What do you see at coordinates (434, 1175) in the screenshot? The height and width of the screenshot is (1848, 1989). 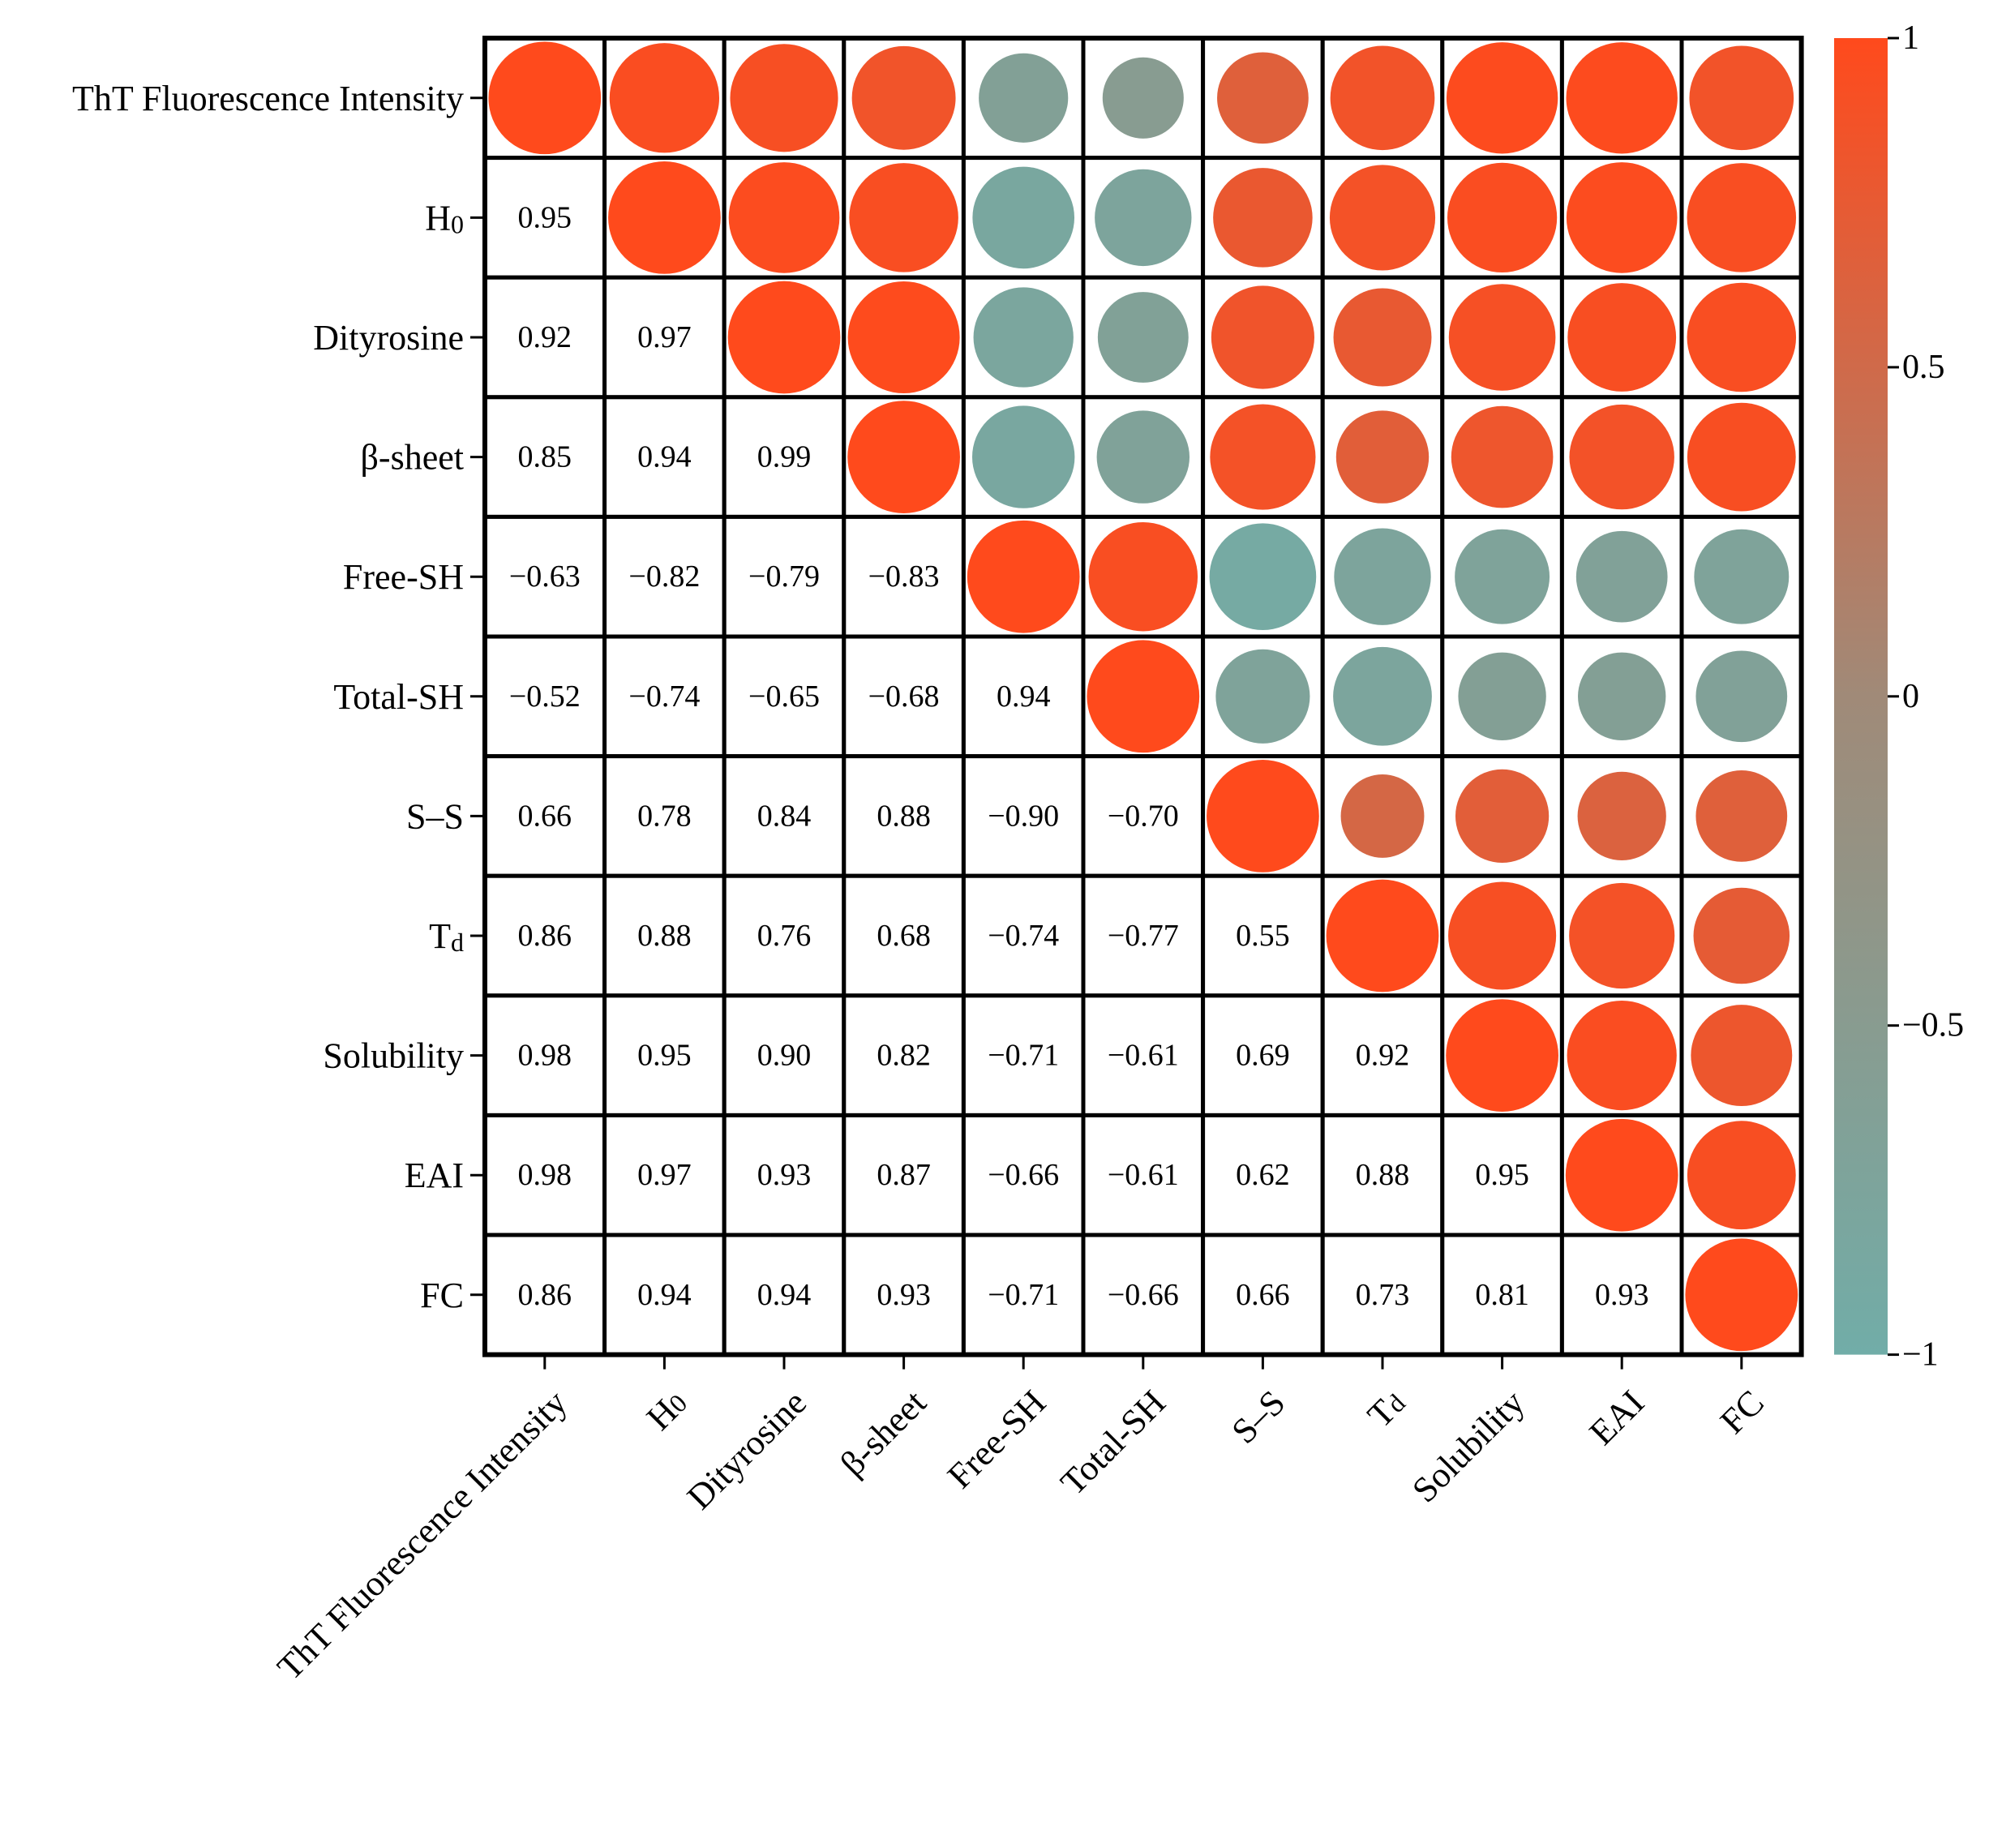 I see `y-tick-label: EAI` at bounding box center [434, 1175].